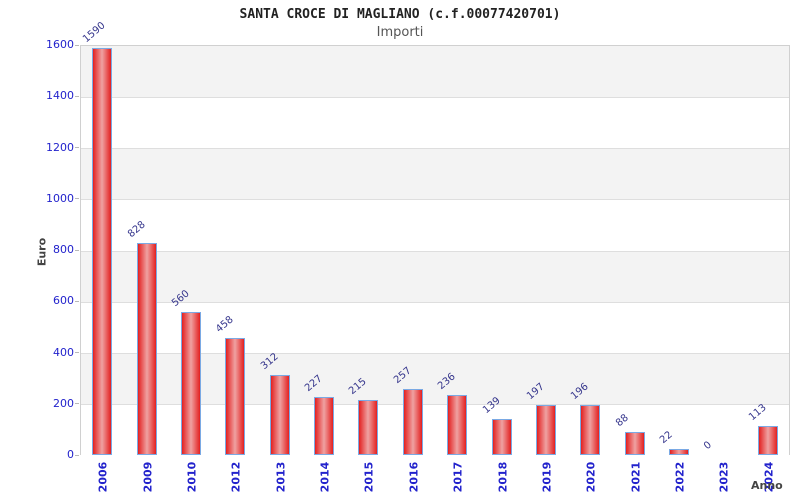 The width and height of the screenshot is (800, 500). I want to click on bar-2021, so click(634, 443).